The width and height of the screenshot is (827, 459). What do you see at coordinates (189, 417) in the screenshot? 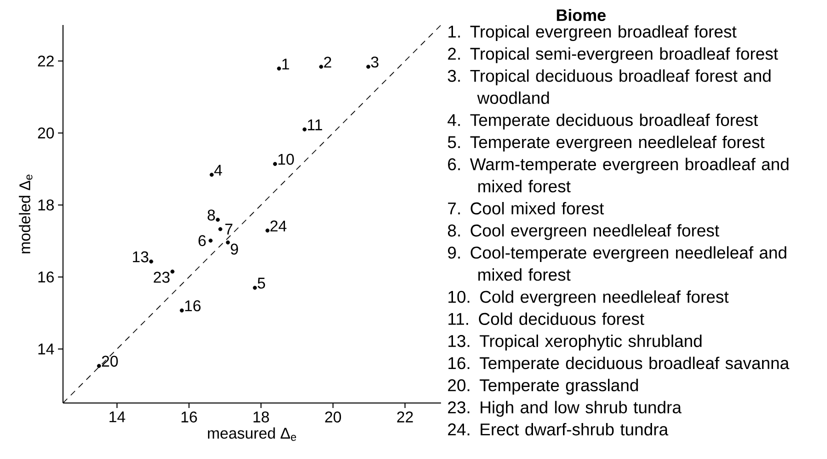
I see `x-tick-label: 16` at bounding box center [189, 417].